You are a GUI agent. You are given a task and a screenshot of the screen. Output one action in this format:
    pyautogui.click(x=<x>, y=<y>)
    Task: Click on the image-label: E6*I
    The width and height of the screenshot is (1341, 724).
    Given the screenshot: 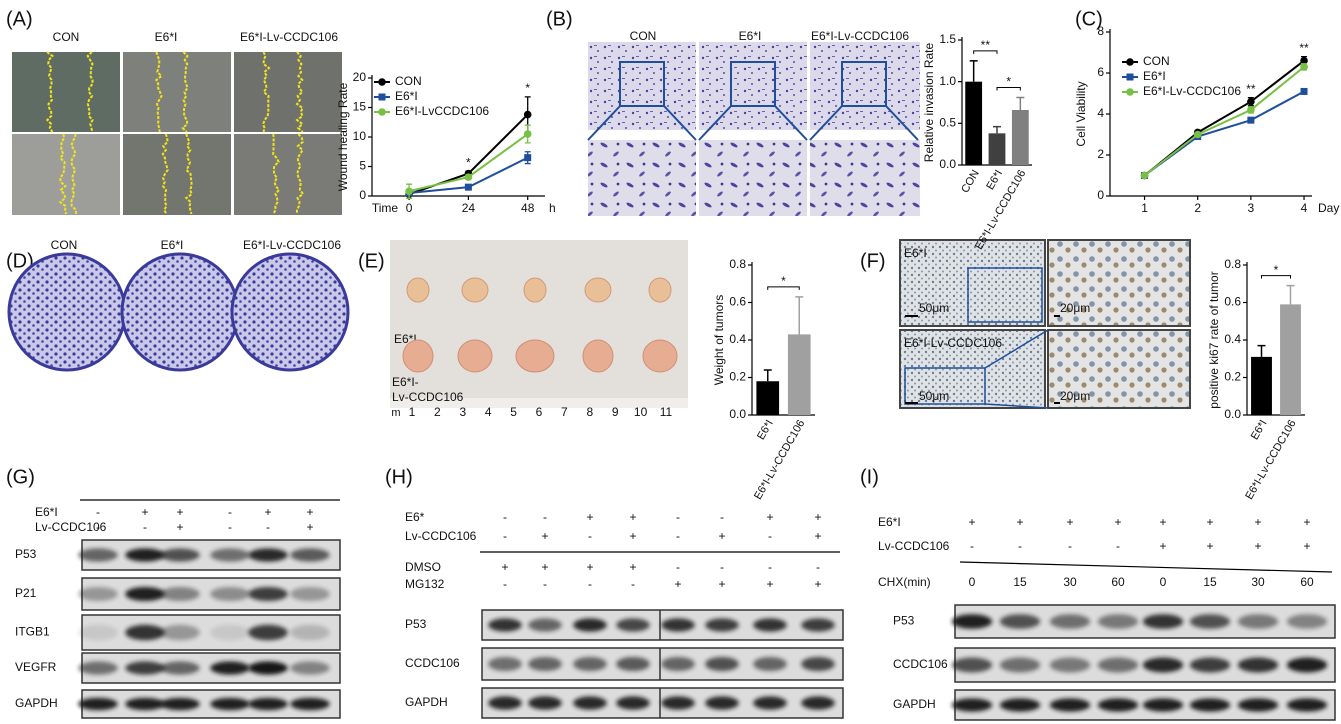 What is the action you would take?
    pyautogui.click(x=166, y=37)
    